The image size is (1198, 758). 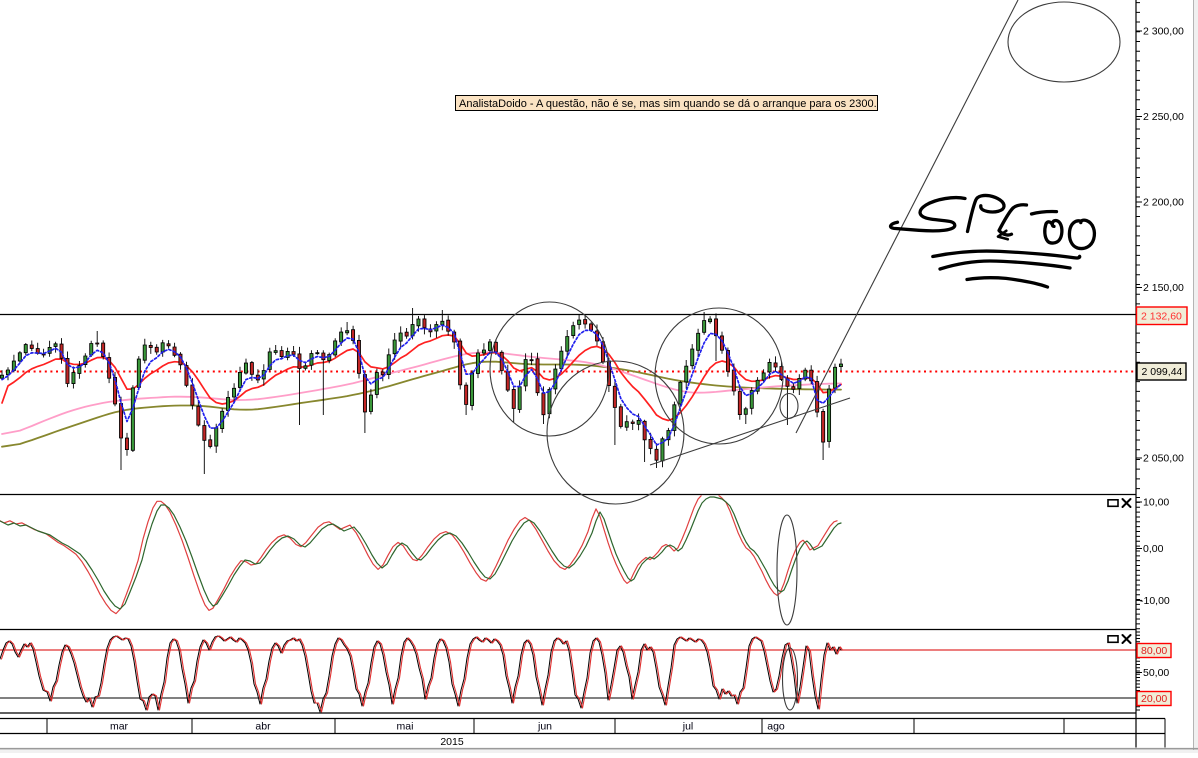 I want to click on svg-text: 2 200,00, so click(x=1163, y=203).